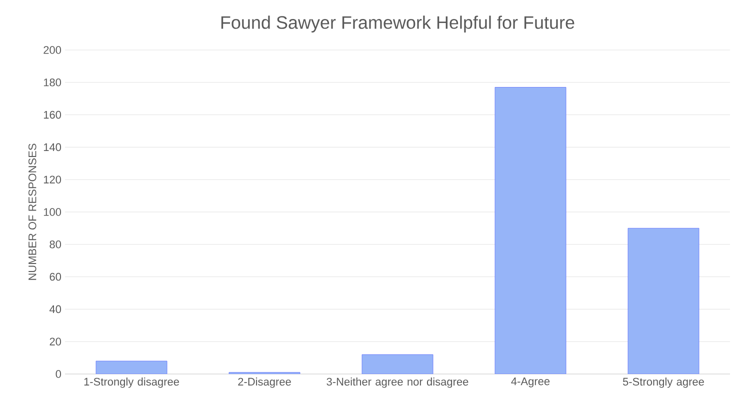  I want to click on x-tick-label: 2-Disagree, so click(264, 383).